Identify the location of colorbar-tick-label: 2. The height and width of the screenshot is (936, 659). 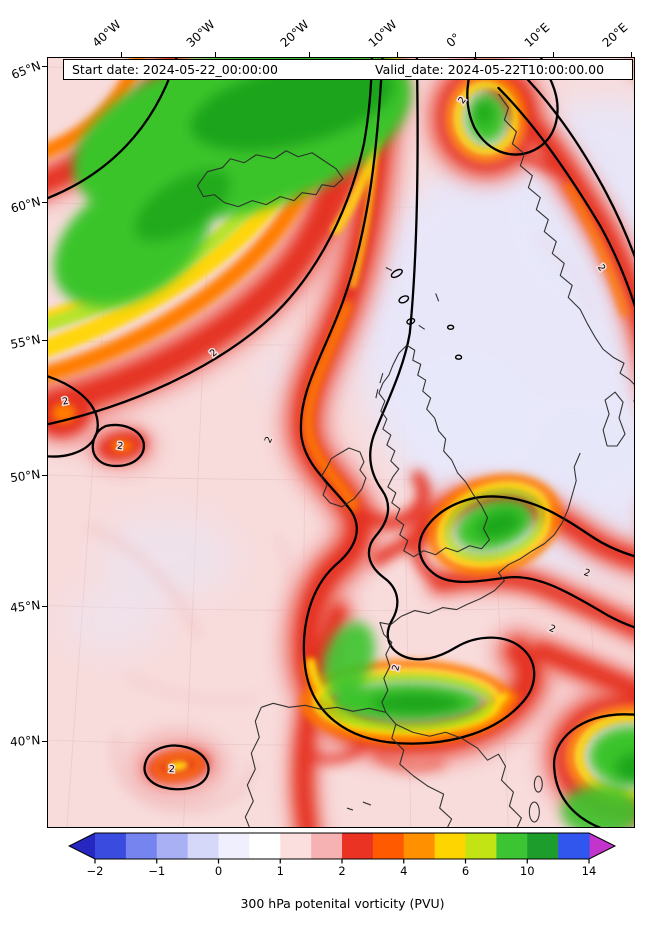
(341, 871).